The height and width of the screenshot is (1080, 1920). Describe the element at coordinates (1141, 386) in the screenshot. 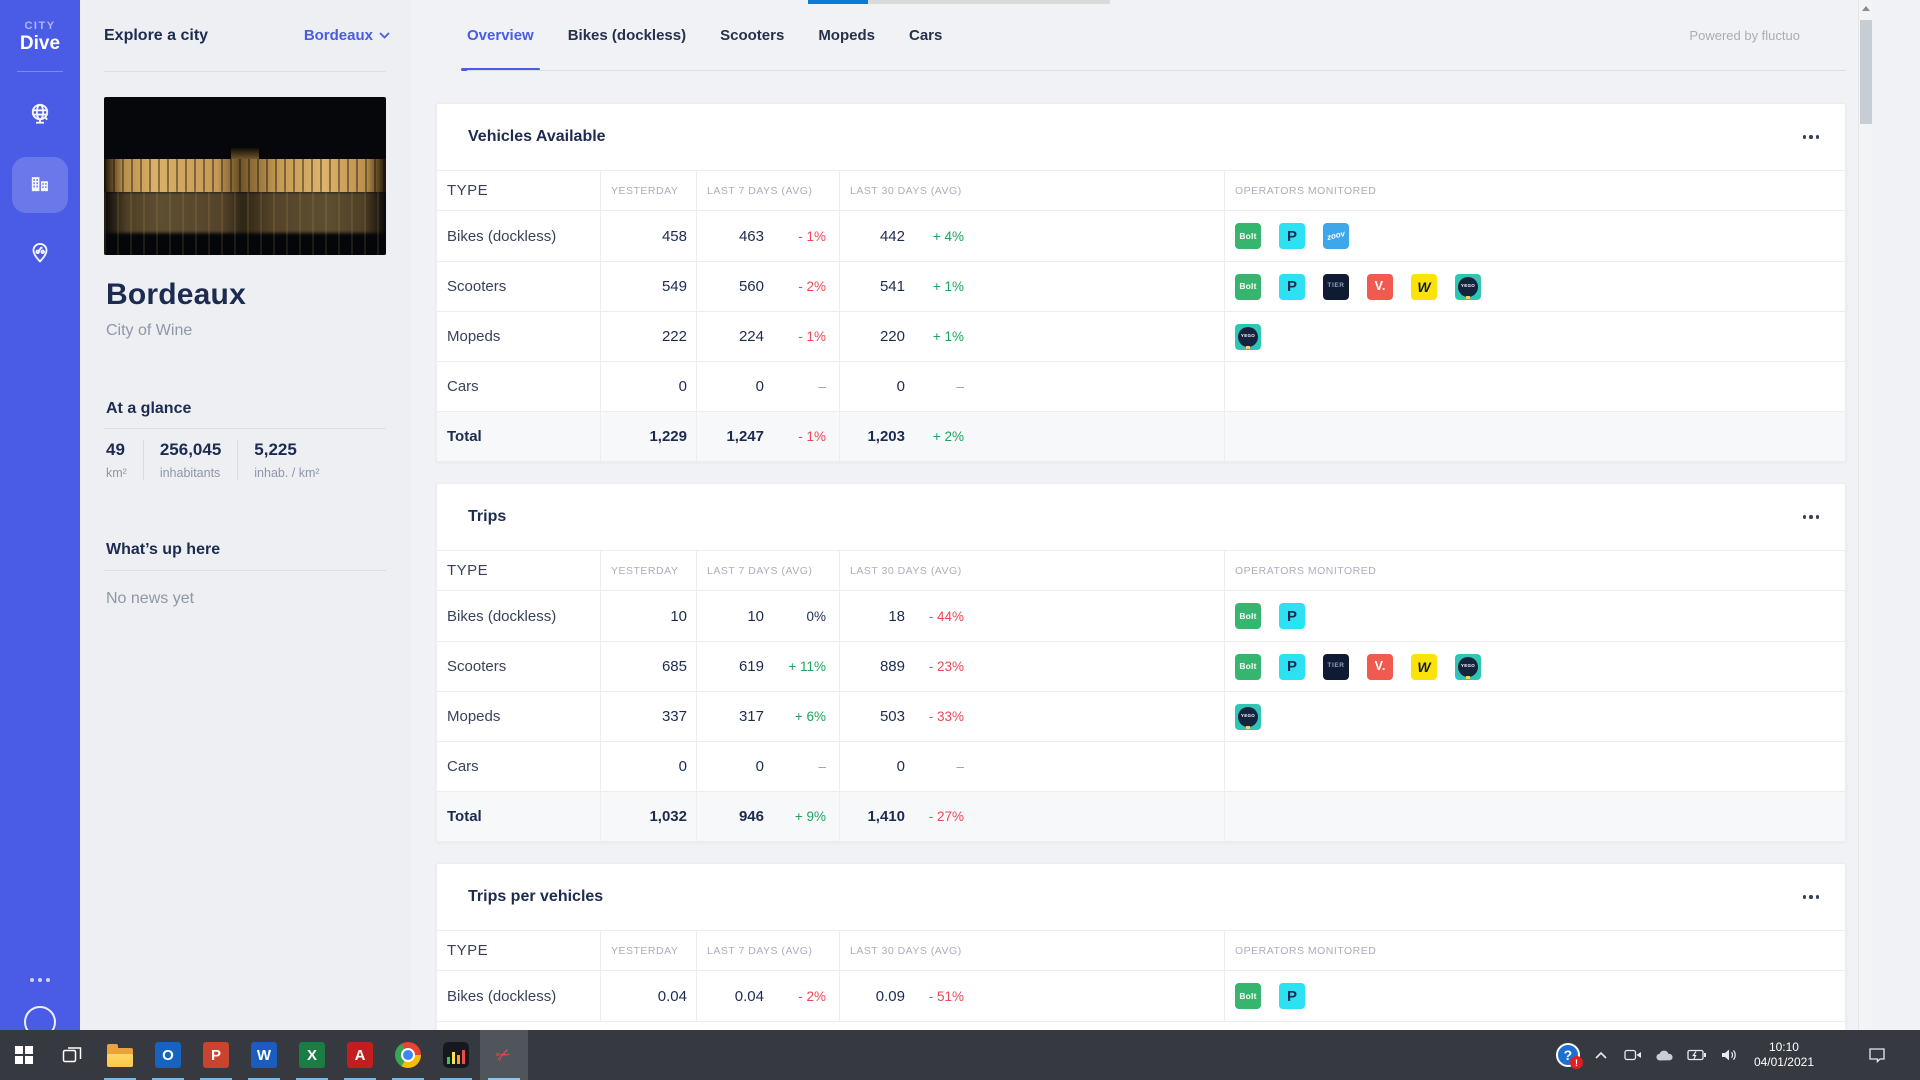

I see `table-row: Cars 0 0– 0–` at that location.